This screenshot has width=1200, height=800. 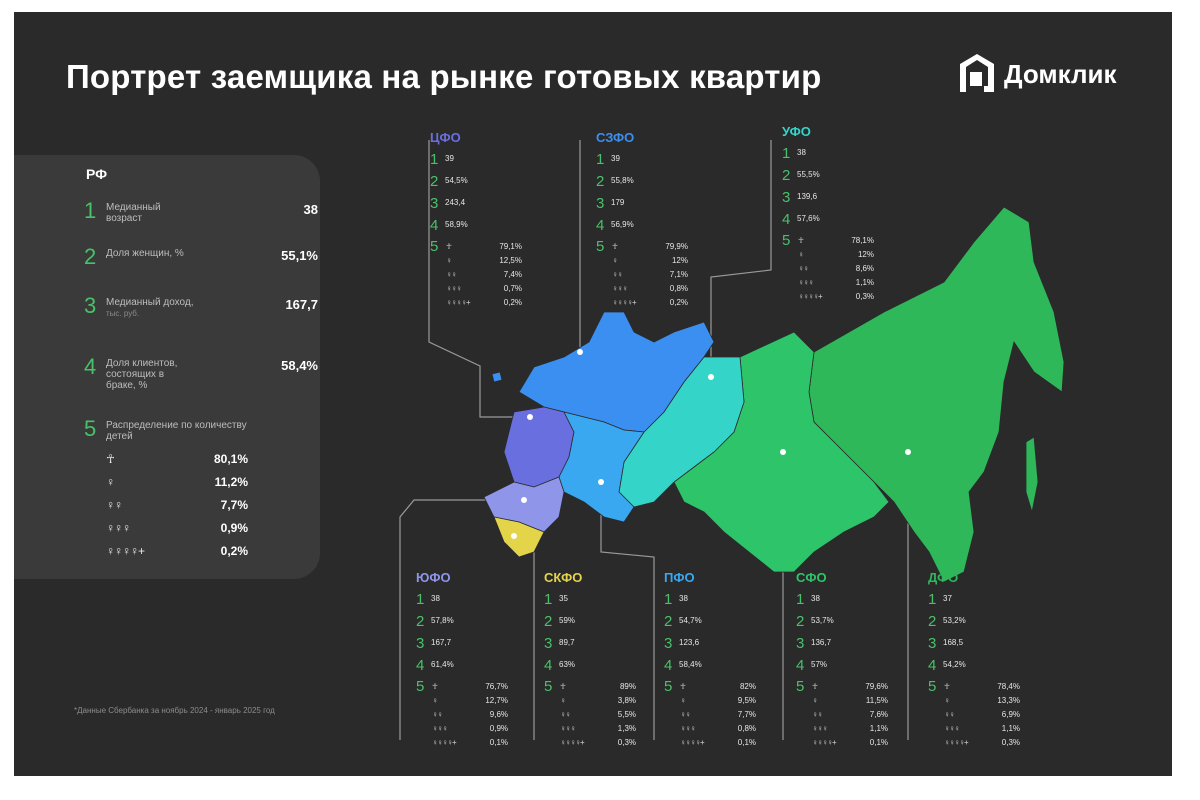 I want to click on district-children-row: ♀♀♀ 1,1%, so click(x=836, y=283).